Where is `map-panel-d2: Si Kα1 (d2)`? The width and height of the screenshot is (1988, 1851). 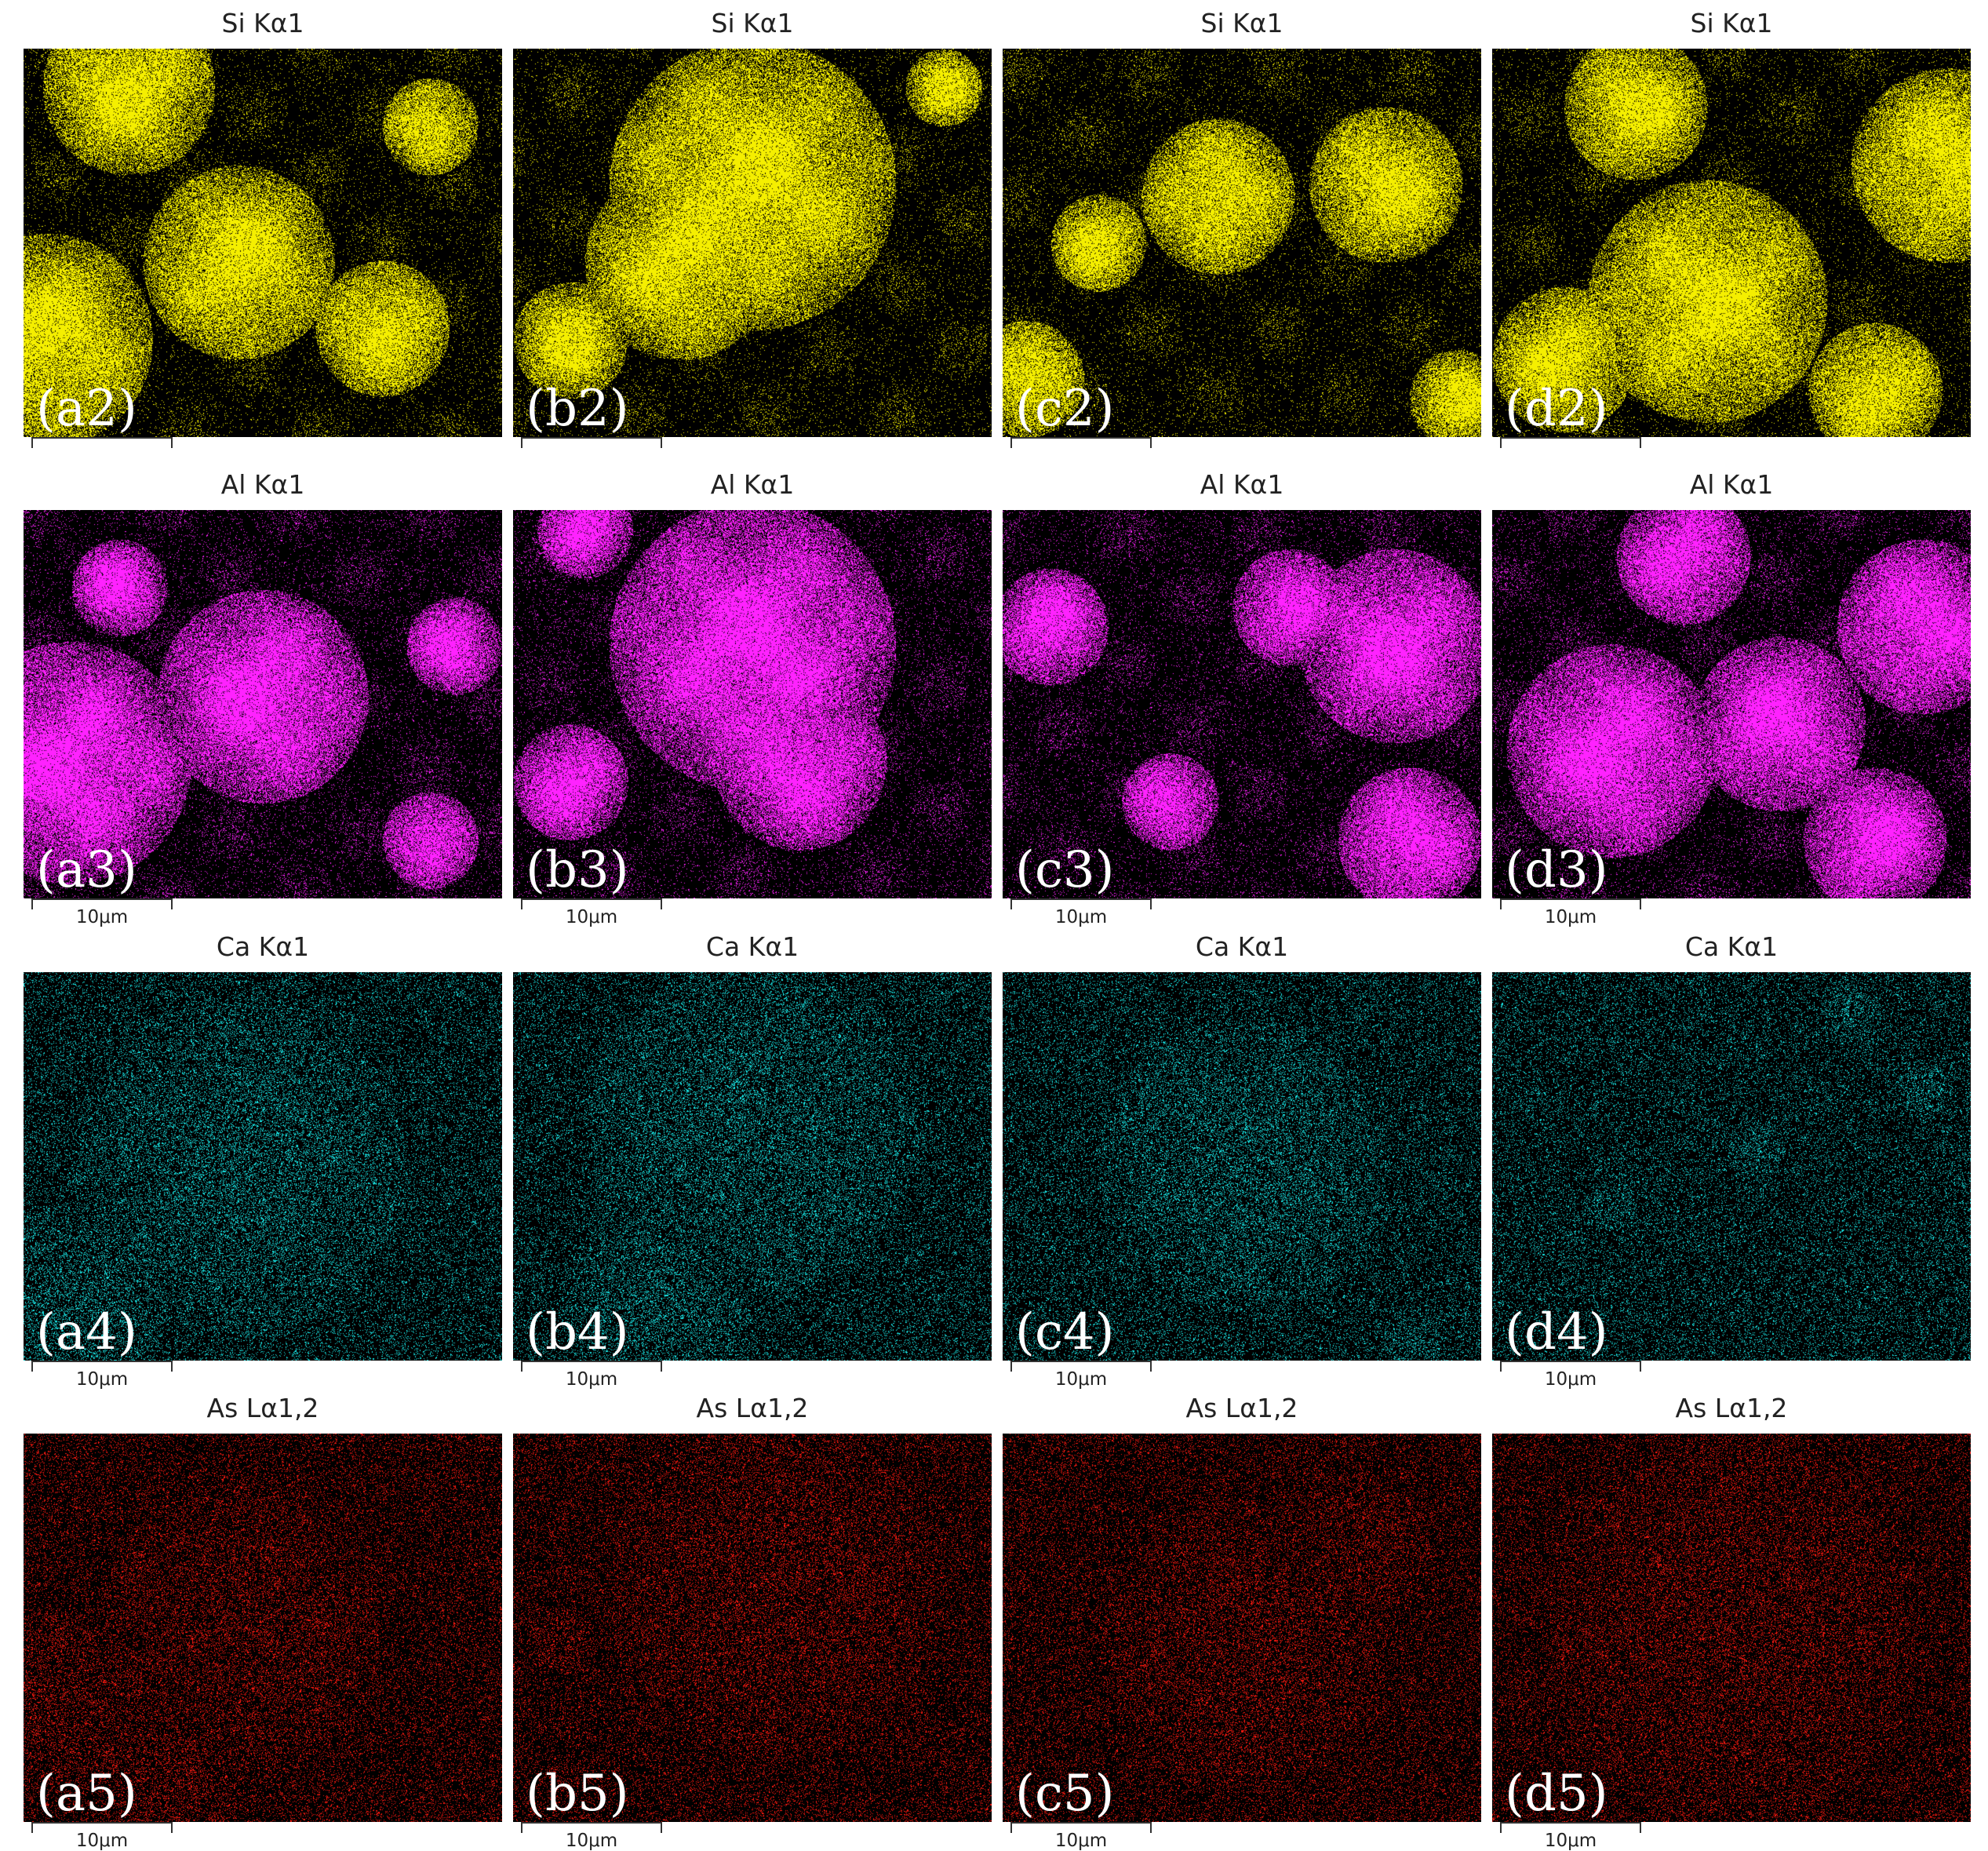 map-panel-d2: Si Kα1 (d2) is located at coordinates (1732, 231).